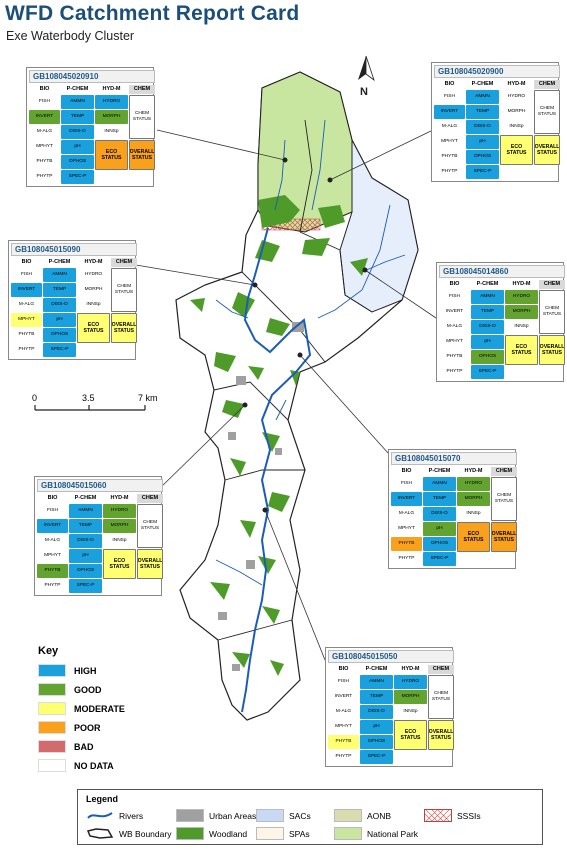 The image size is (567, 850). Describe the element at coordinates (67, 670) in the screenshot. I see `key-item: HIGH` at that location.